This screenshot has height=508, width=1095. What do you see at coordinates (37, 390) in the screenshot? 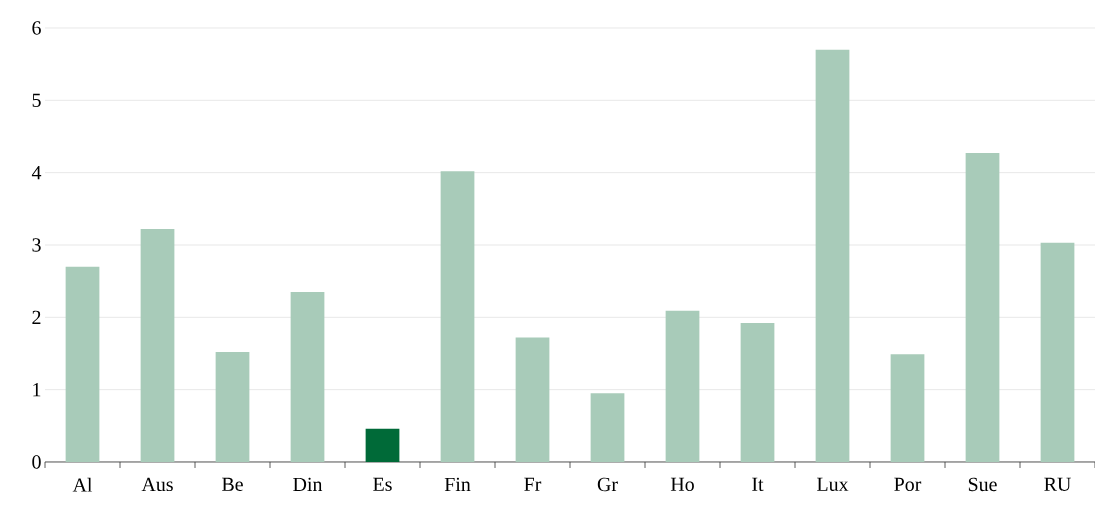
I see `y-tick-label: 1` at bounding box center [37, 390].